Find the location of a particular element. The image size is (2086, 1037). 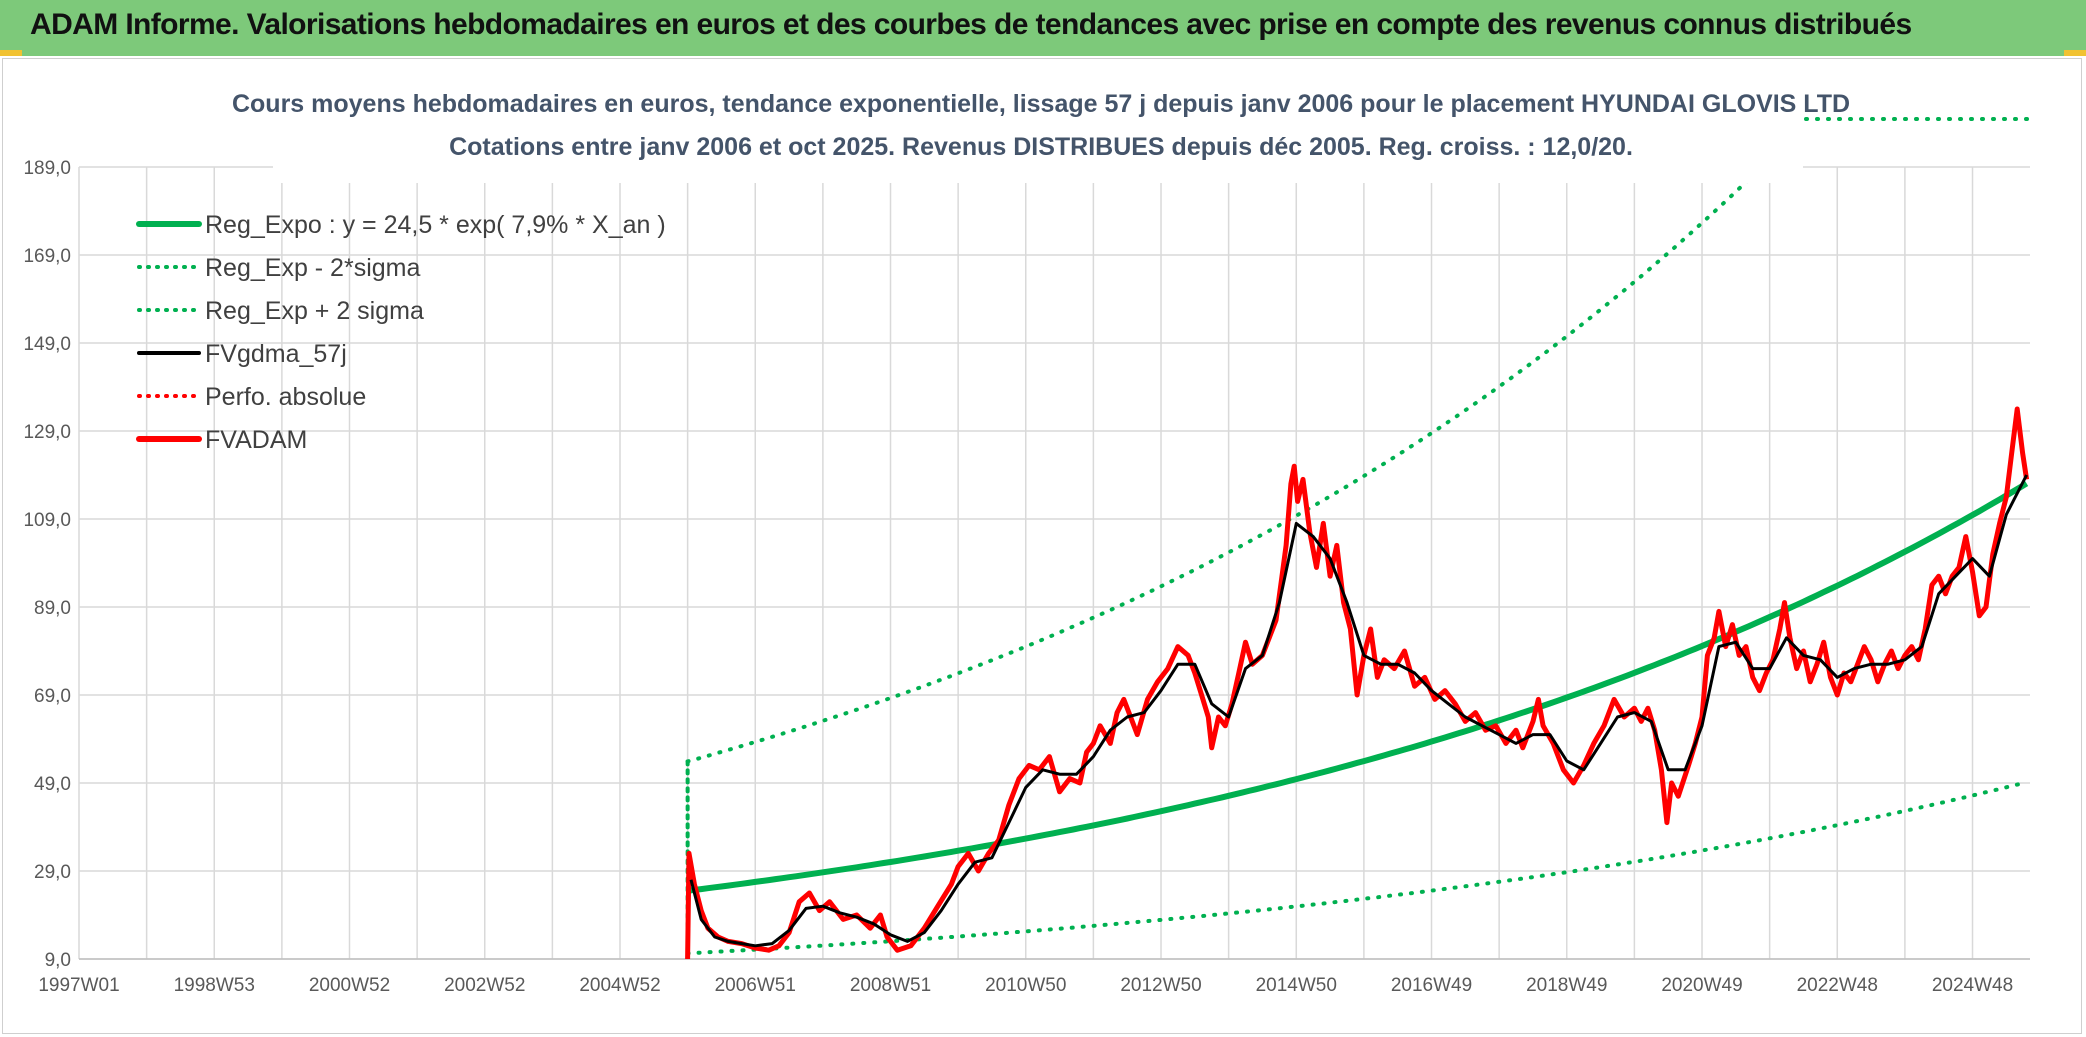

y-tick-label: 109,0 is located at coordinates (47, 520).